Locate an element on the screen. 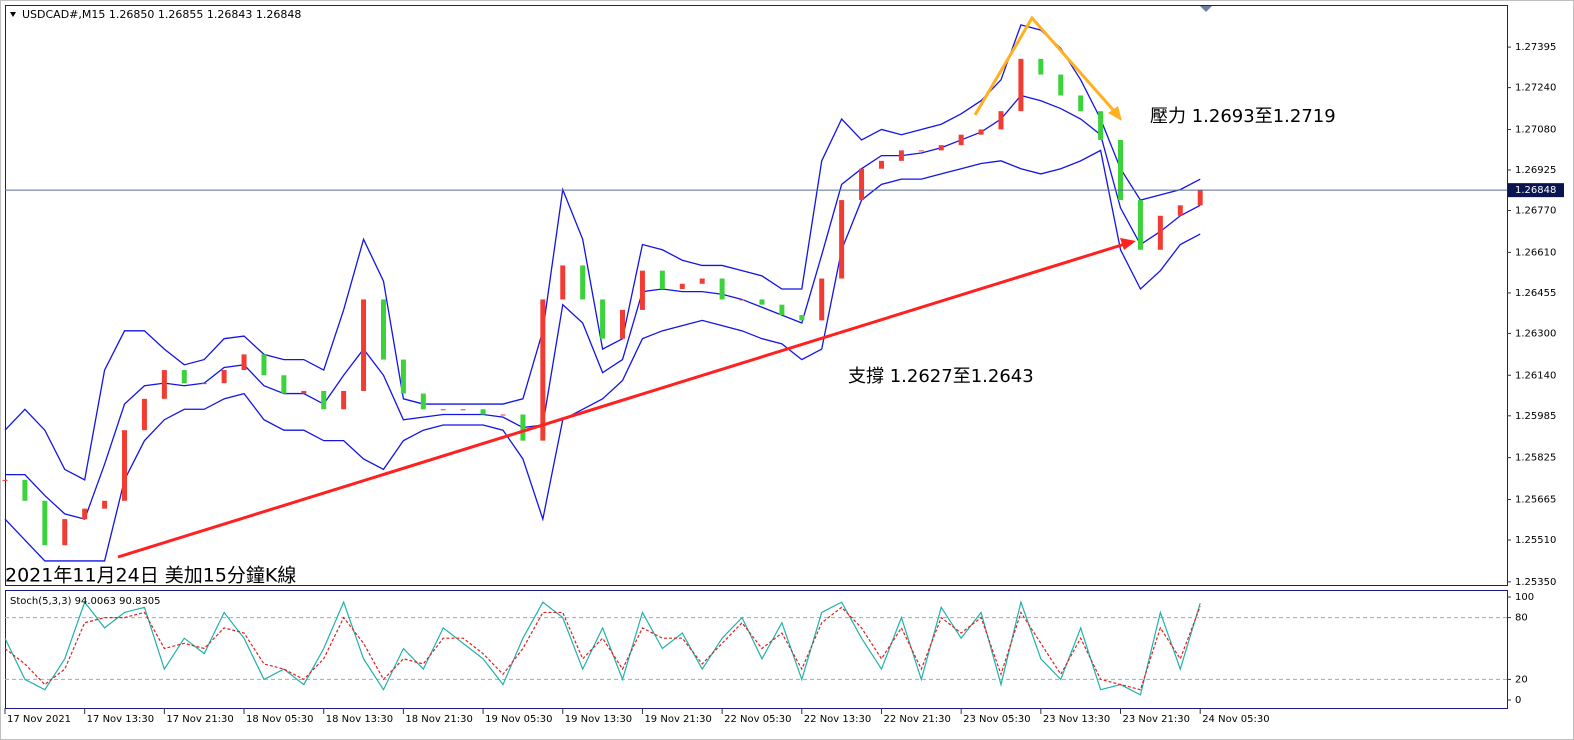  pattern-line is located at coordinates (1045, 65).